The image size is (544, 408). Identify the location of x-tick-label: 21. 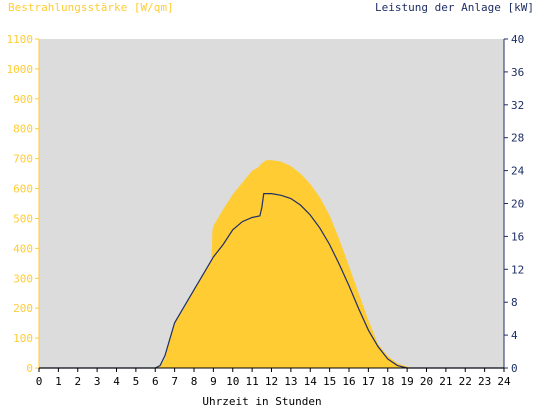
(445, 381).